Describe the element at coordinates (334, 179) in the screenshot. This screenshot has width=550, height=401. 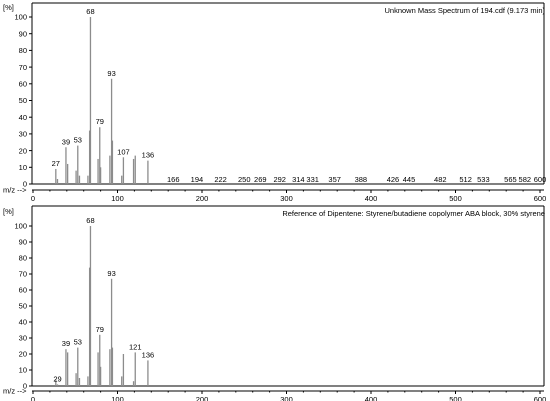
I see `peak-label: 357` at that location.